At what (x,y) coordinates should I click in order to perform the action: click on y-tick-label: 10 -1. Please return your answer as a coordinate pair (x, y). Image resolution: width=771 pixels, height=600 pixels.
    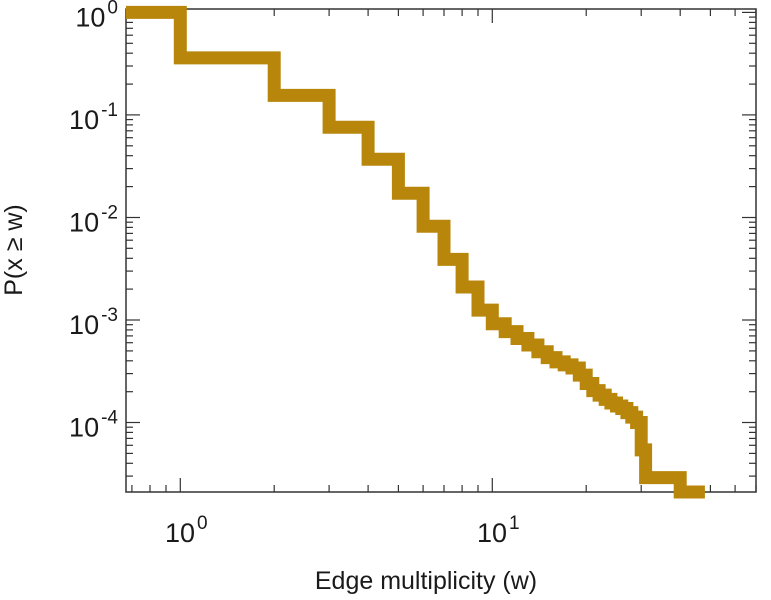
    Looking at the image, I should click on (93, 117).